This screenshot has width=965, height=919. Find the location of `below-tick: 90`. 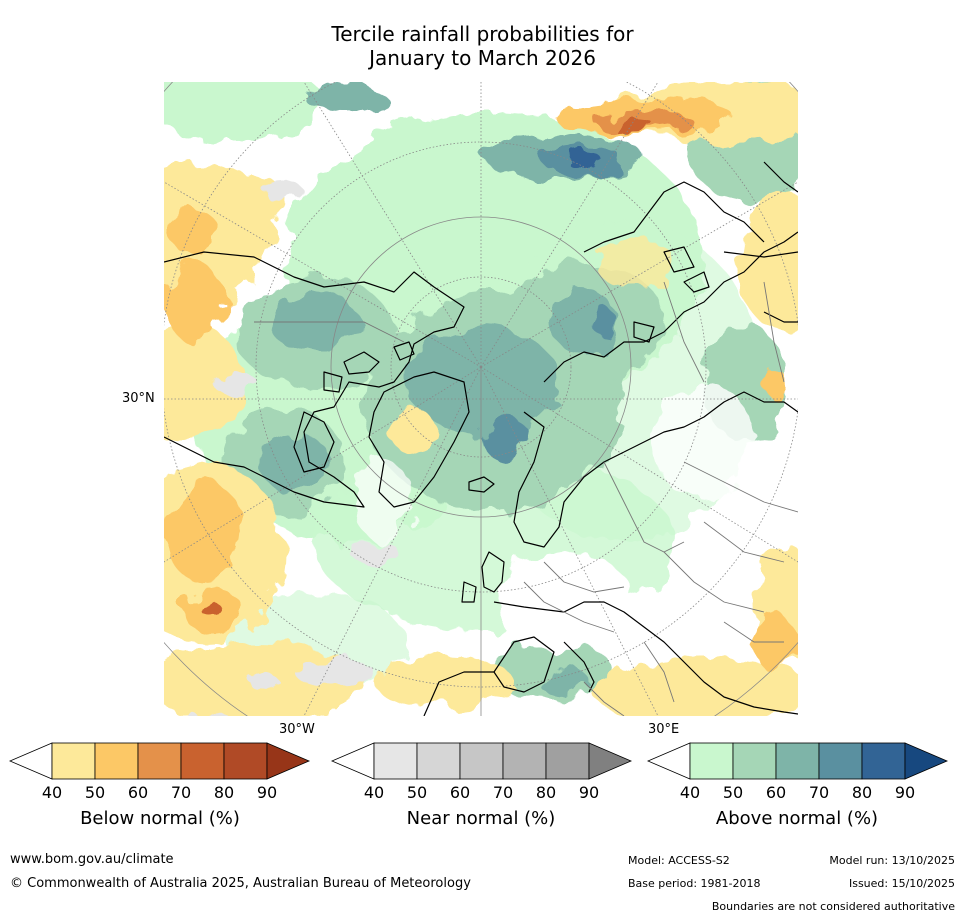

below-tick: 90 is located at coordinates (267, 792).